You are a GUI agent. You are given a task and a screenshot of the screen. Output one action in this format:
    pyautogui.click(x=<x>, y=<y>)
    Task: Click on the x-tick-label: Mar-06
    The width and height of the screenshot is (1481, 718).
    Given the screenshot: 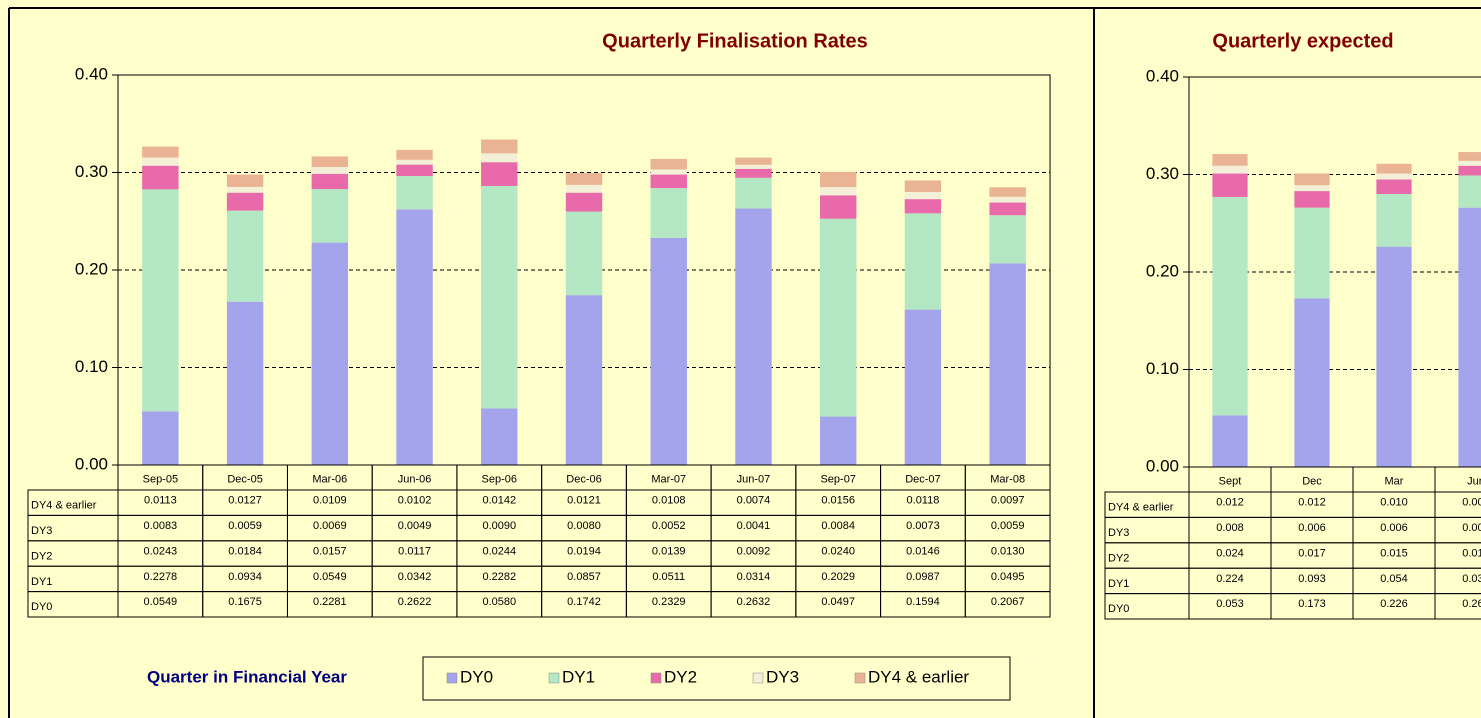 What is the action you would take?
    pyautogui.click(x=329, y=479)
    